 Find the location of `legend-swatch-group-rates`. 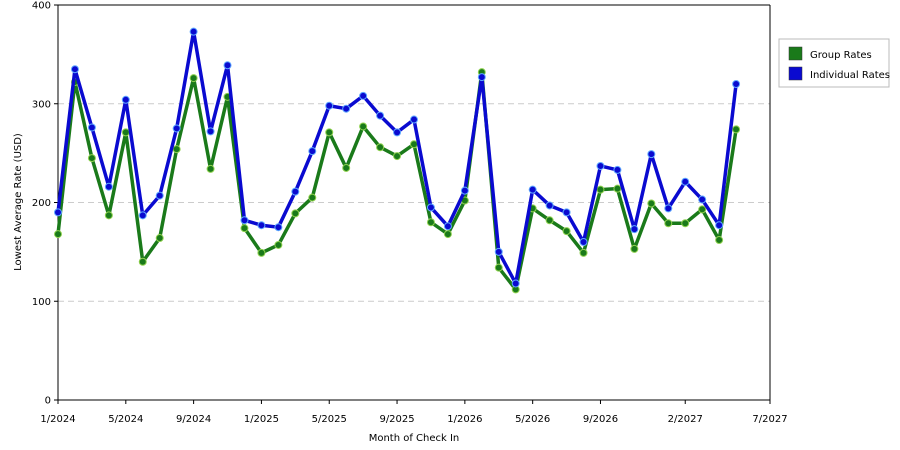

legend-swatch-group-rates is located at coordinates (795, 53).